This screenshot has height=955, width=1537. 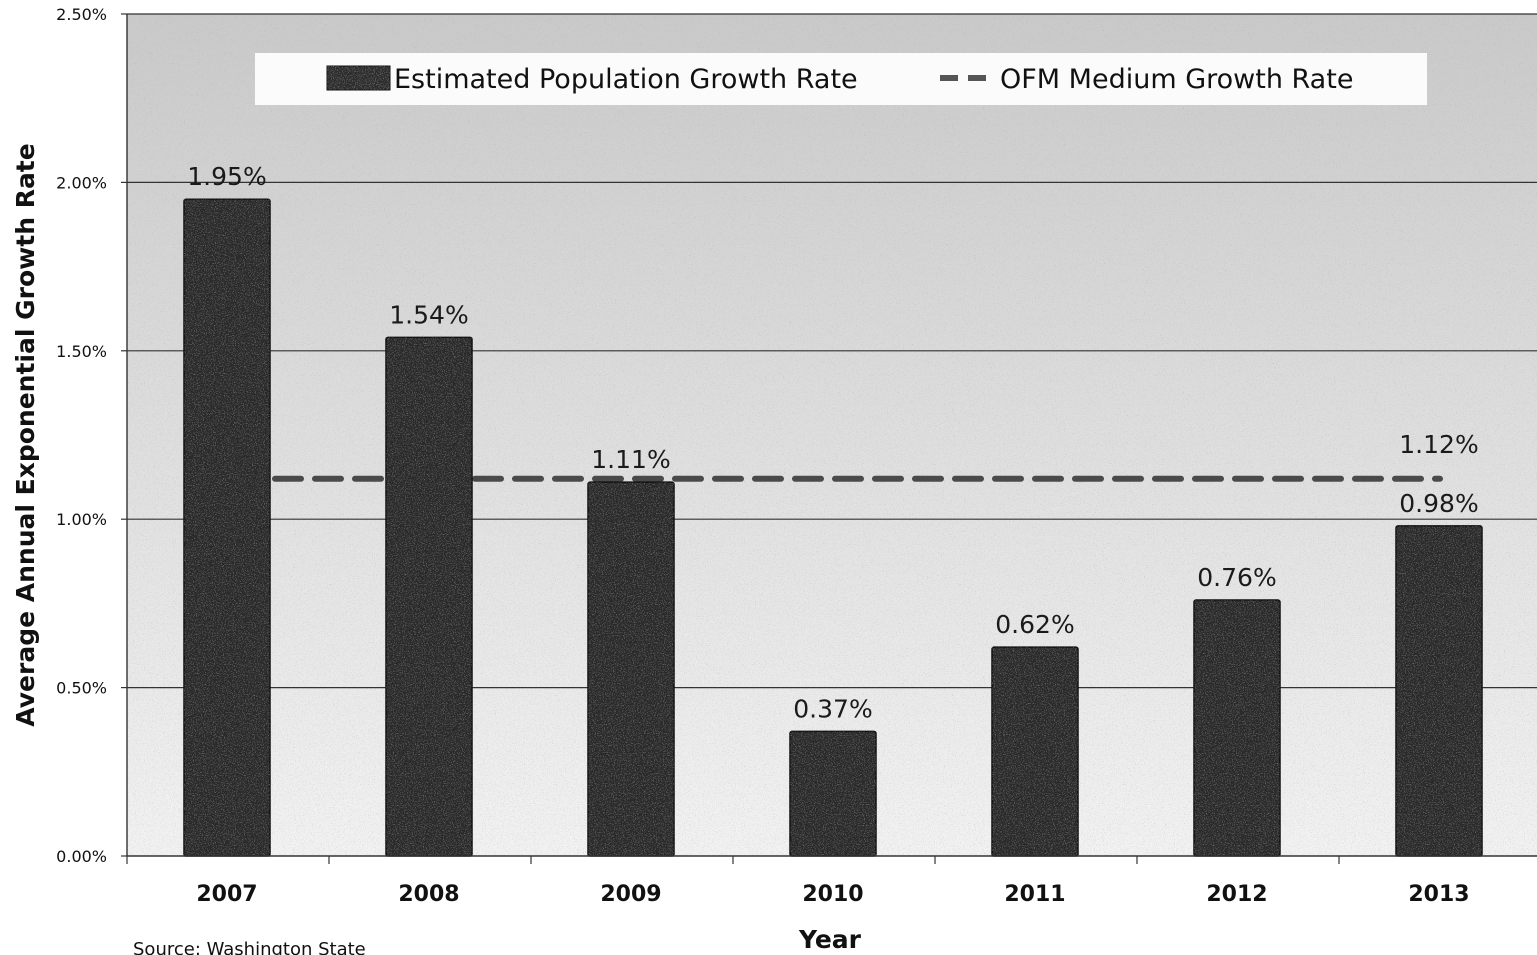 What do you see at coordinates (81, 14) in the screenshot?
I see `y-tick-label: 2.50%` at bounding box center [81, 14].